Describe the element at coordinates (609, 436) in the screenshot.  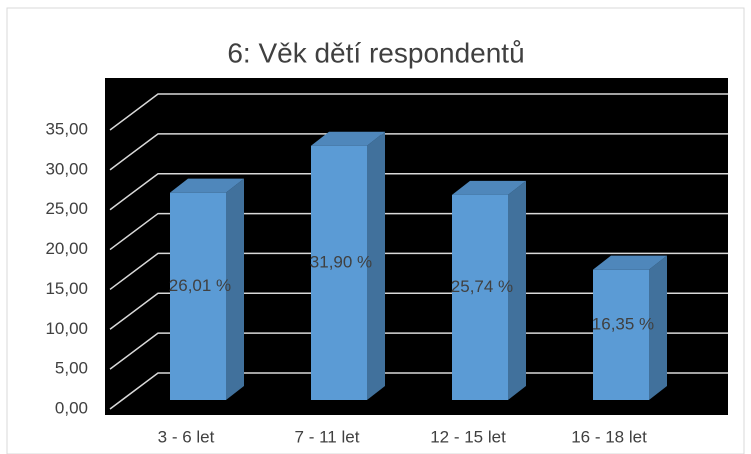
I see `x-tick-label: 16 - 18 let` at that location.